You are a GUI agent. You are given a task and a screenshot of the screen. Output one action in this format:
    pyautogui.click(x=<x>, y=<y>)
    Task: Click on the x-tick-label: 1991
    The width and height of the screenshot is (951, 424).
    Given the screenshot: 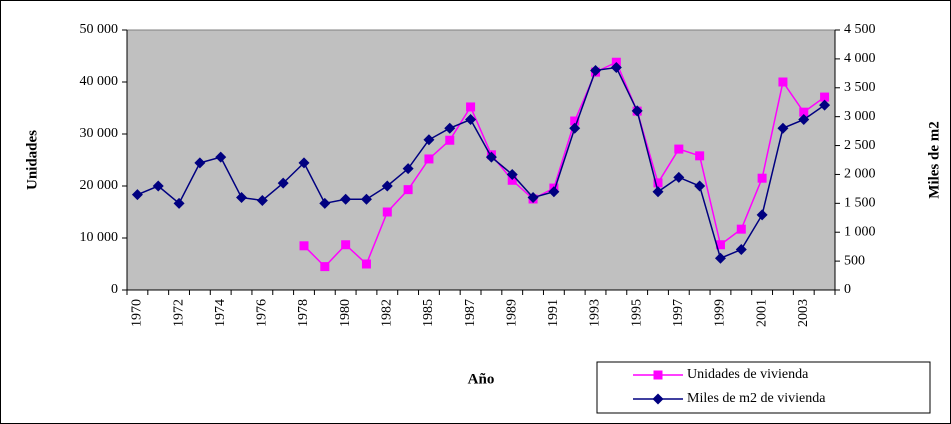 What is the action you would take?
    pyautogui.click(x=553, y=313)
    